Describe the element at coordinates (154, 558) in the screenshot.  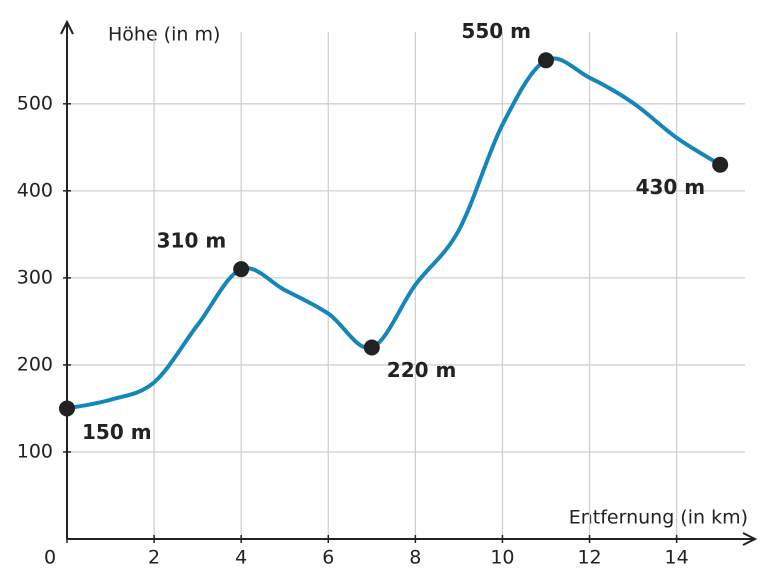
I see `x-tick-label: 2` at that location.